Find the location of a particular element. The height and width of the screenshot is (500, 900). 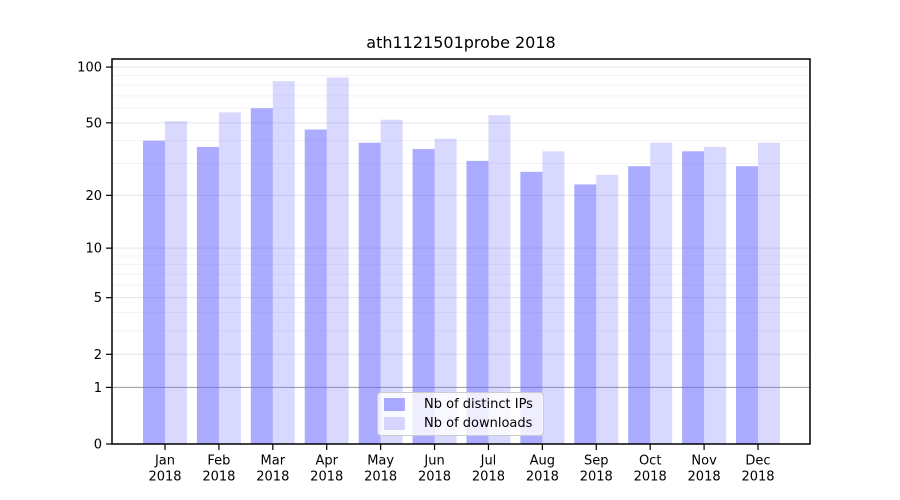

x-tick-label-month: Mar is located at coordinates (273, 461).